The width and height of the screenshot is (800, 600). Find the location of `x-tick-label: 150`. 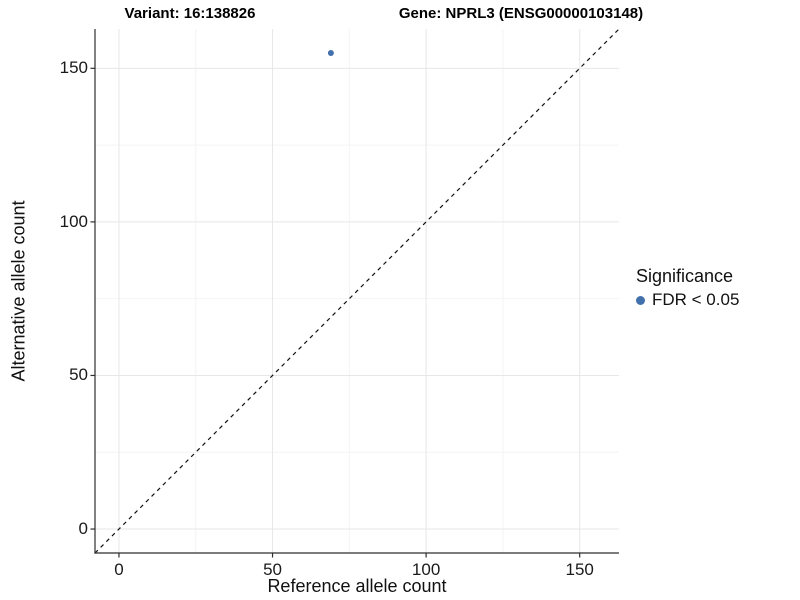

x-tick-label: 150 is located at coordinates (579, 569).